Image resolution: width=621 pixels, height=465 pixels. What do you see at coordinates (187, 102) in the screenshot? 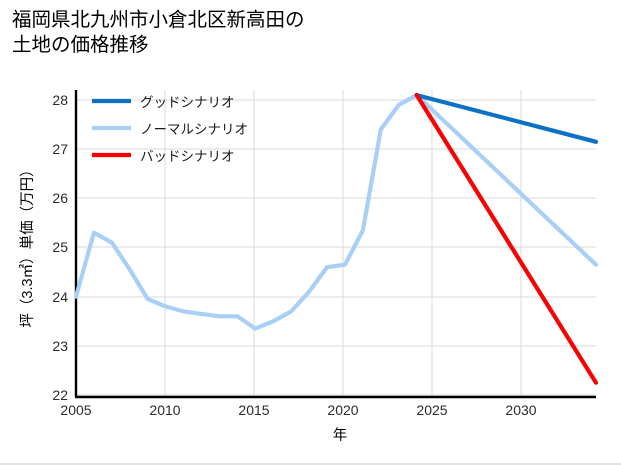
I see `legend-label-good: グッドシナリオ` at bounding box center [187, 102].